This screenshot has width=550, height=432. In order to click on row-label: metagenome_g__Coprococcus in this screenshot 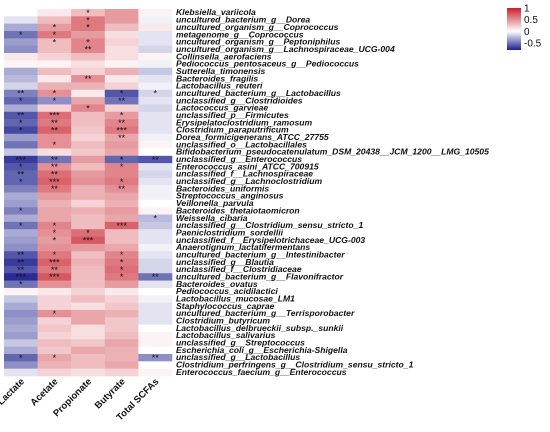, I will do `click(240, 34)`.